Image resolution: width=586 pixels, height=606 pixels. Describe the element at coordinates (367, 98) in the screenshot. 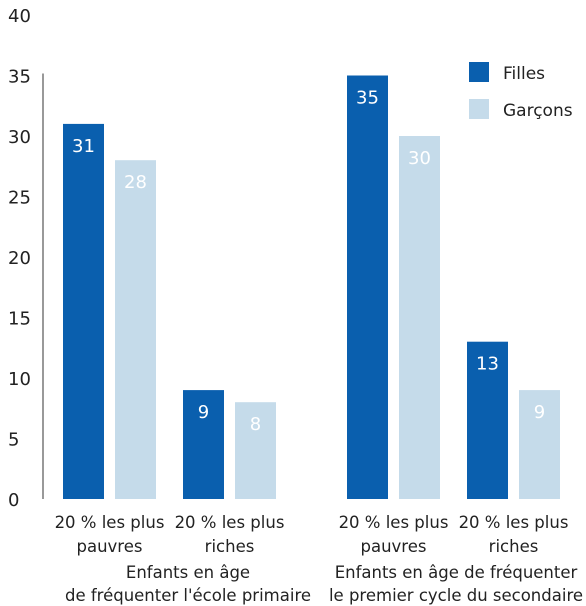

I see `data-label: 35` at that location.